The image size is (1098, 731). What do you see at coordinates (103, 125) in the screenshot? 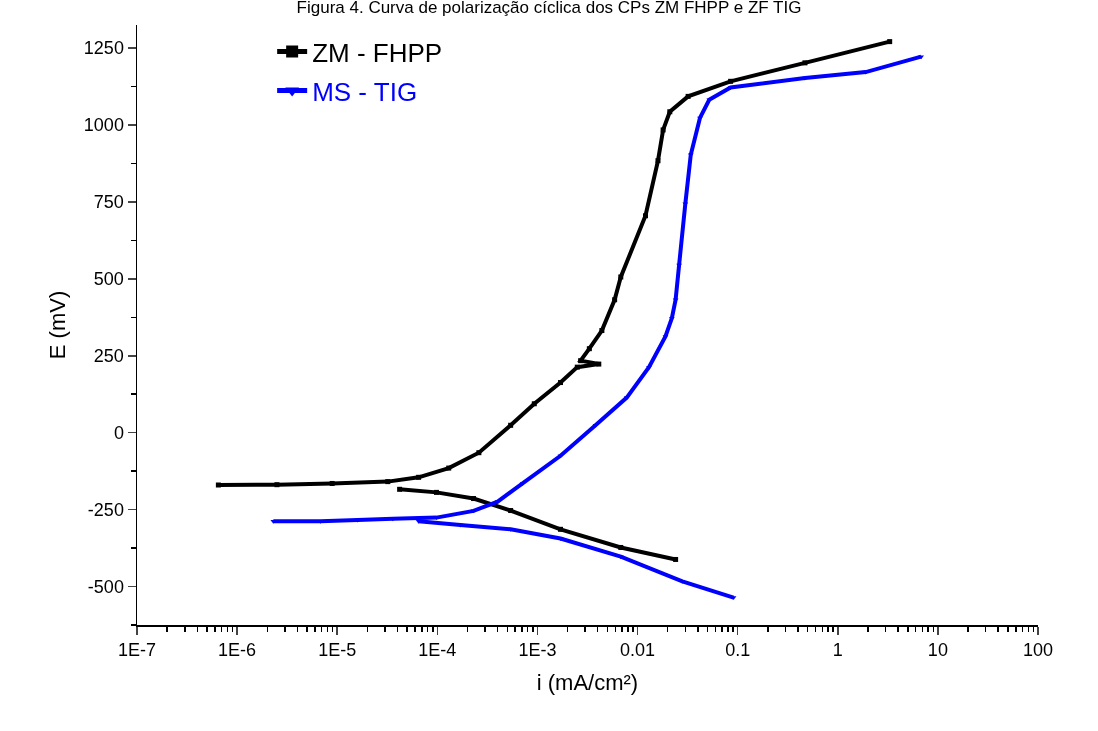
I see `y-tick-label: 1000` at bounding box center [103, 125].